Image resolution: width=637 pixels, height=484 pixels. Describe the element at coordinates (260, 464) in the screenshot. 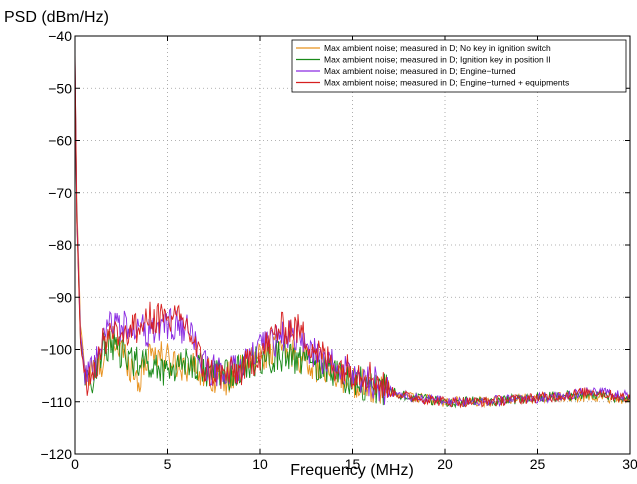

I see `x-tick-label: 10` at that location.